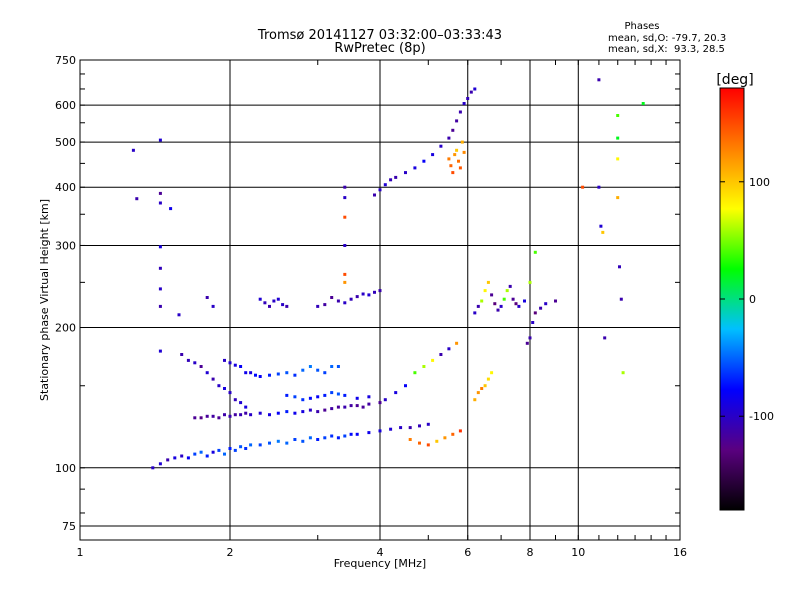 The image size is (800, 600). What do you see at coordinates (65, 245) in the screenshot?
I see `y-tick-label: 300` at bounding box center [65, 245].